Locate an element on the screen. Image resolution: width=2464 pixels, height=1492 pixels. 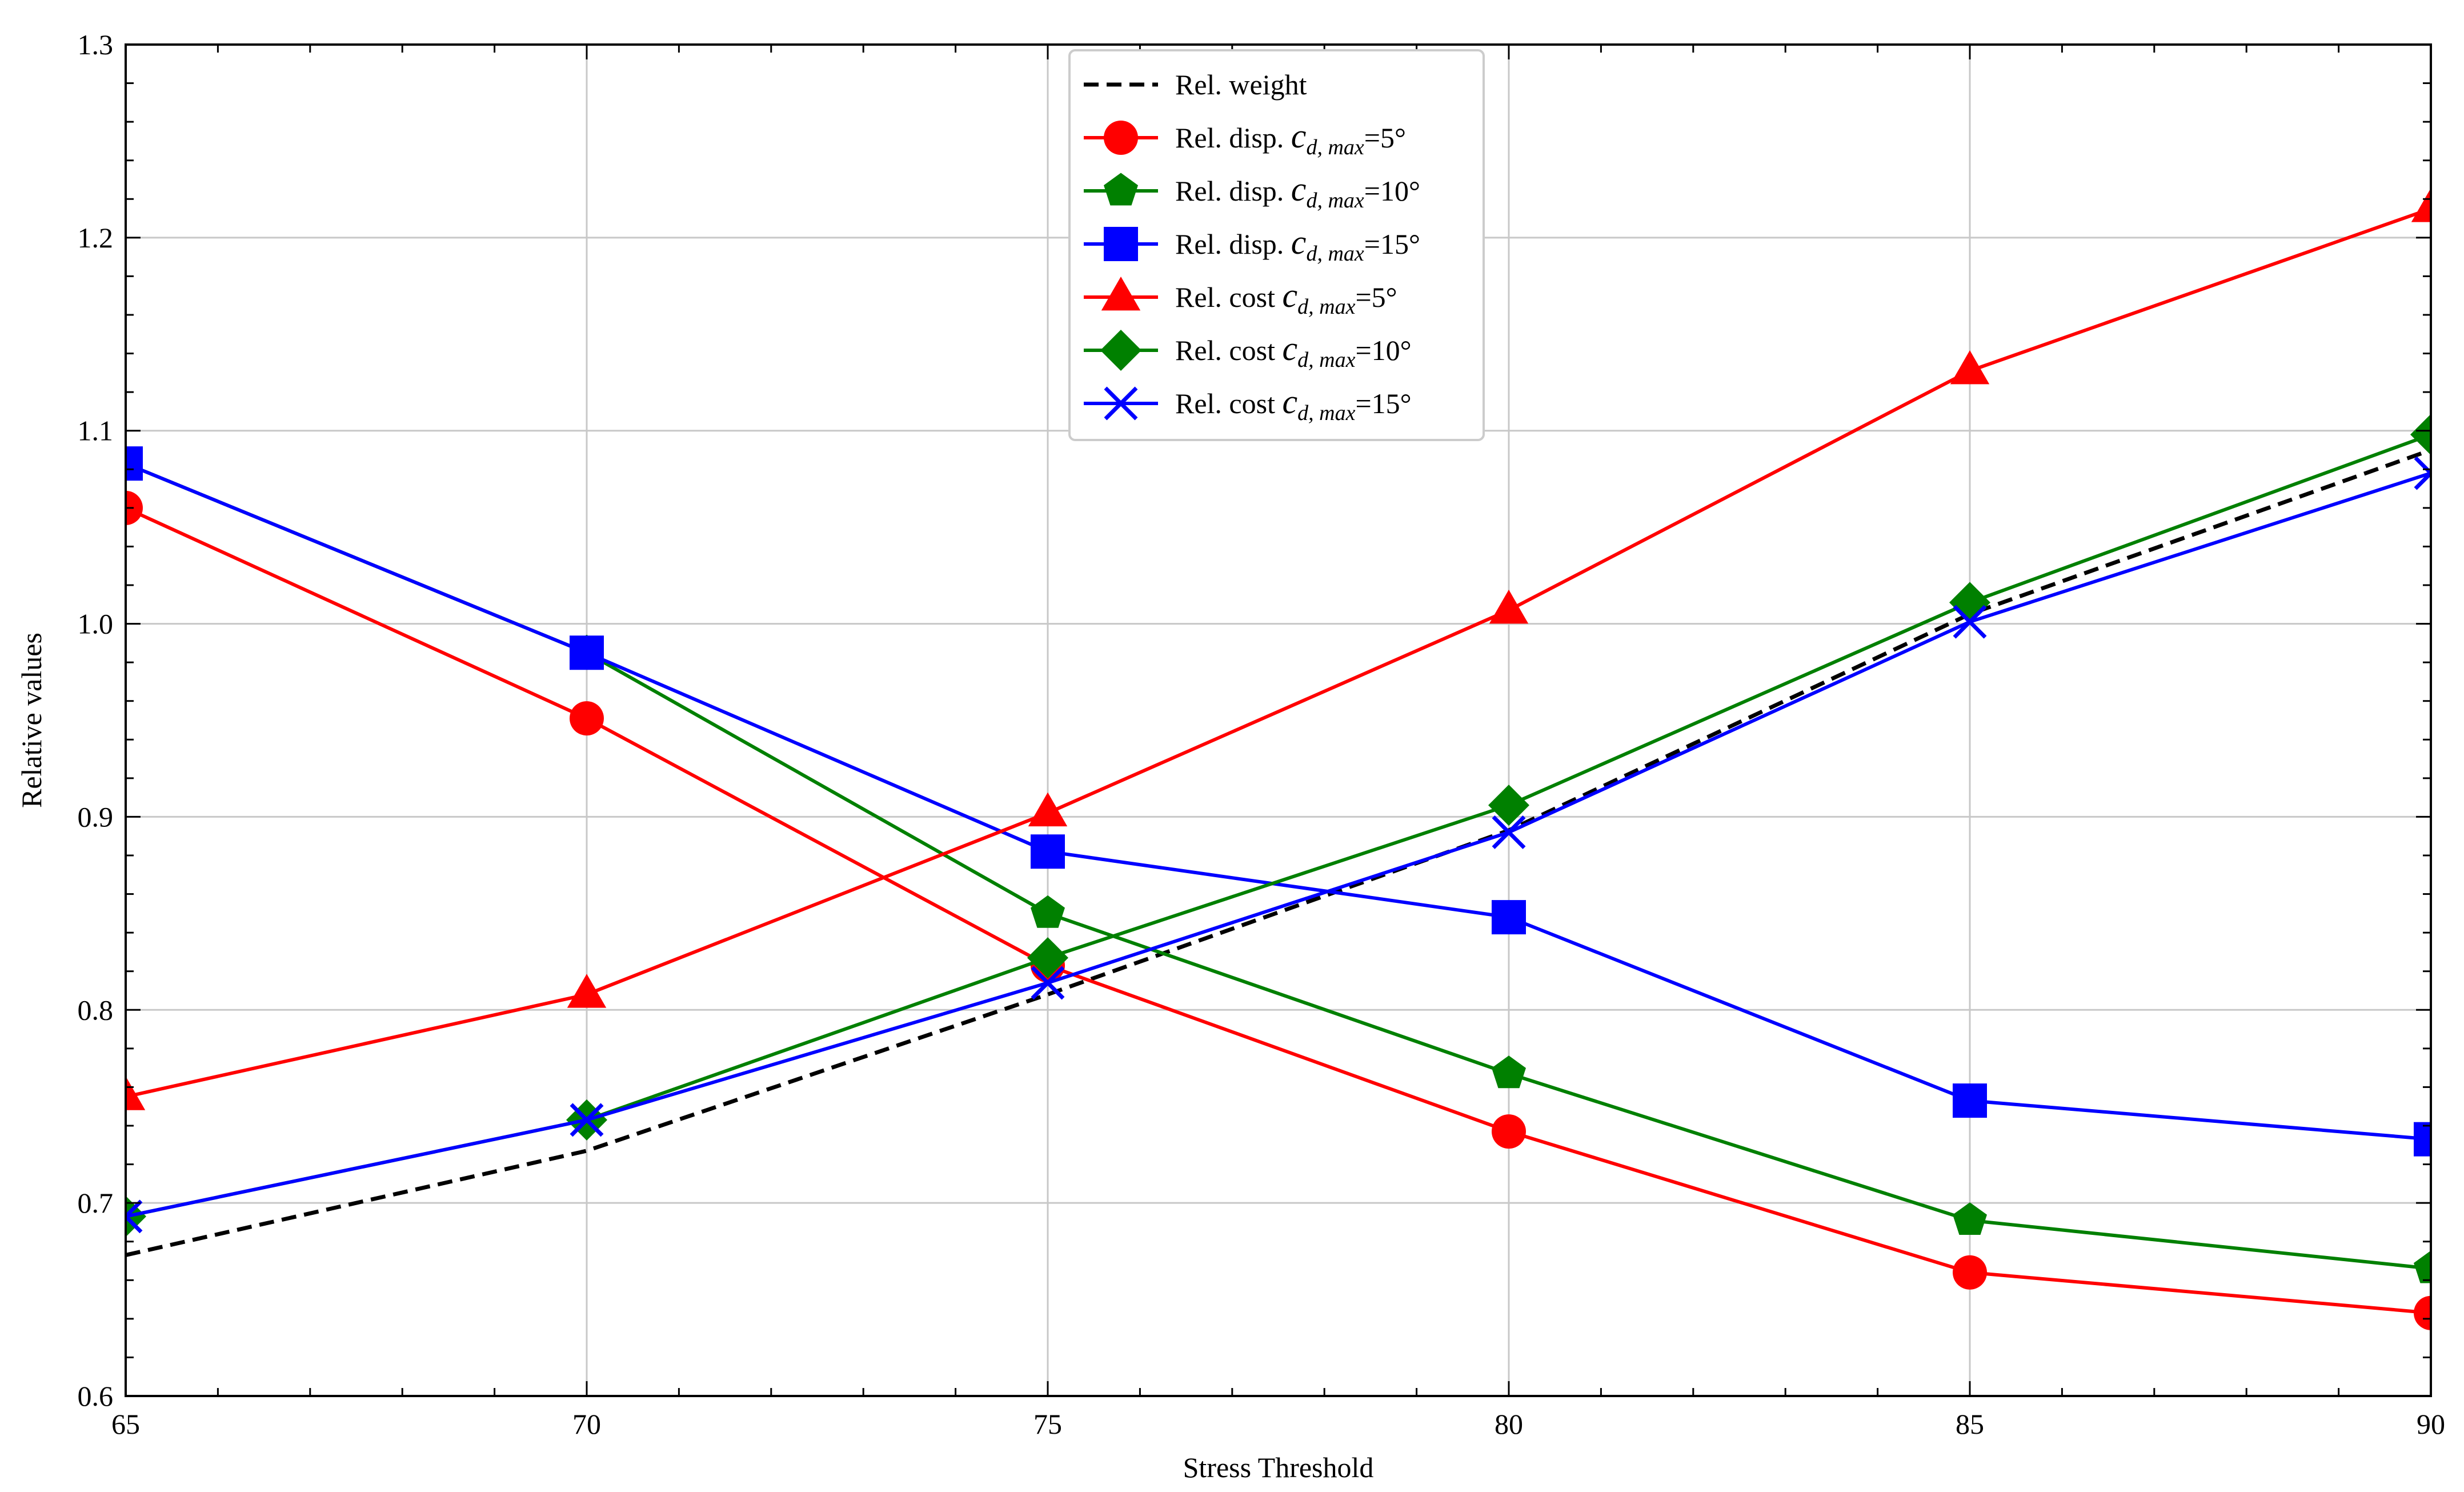
legend-label: Rel. disp. cd, max=15° is located at coordinates (1297, 244).